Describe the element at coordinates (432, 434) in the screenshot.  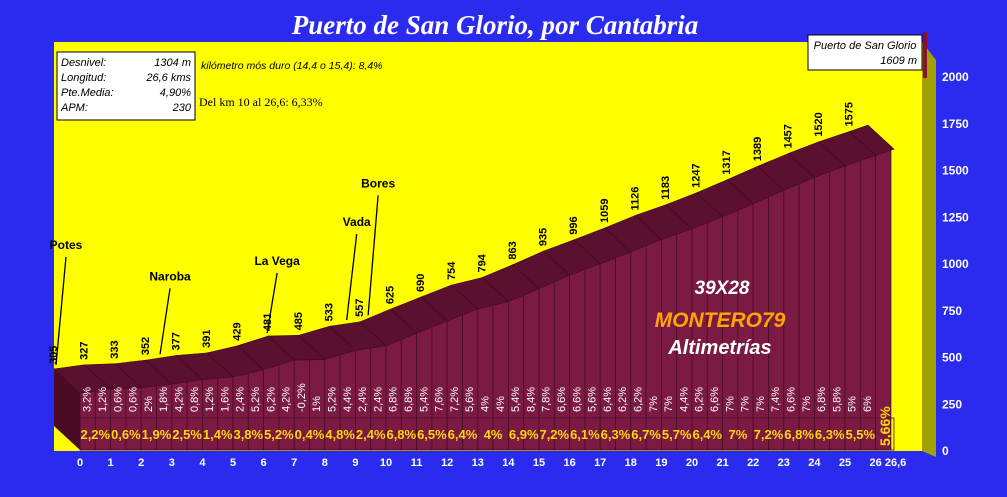
I see `km-slope-label: 6,5%` at that location.